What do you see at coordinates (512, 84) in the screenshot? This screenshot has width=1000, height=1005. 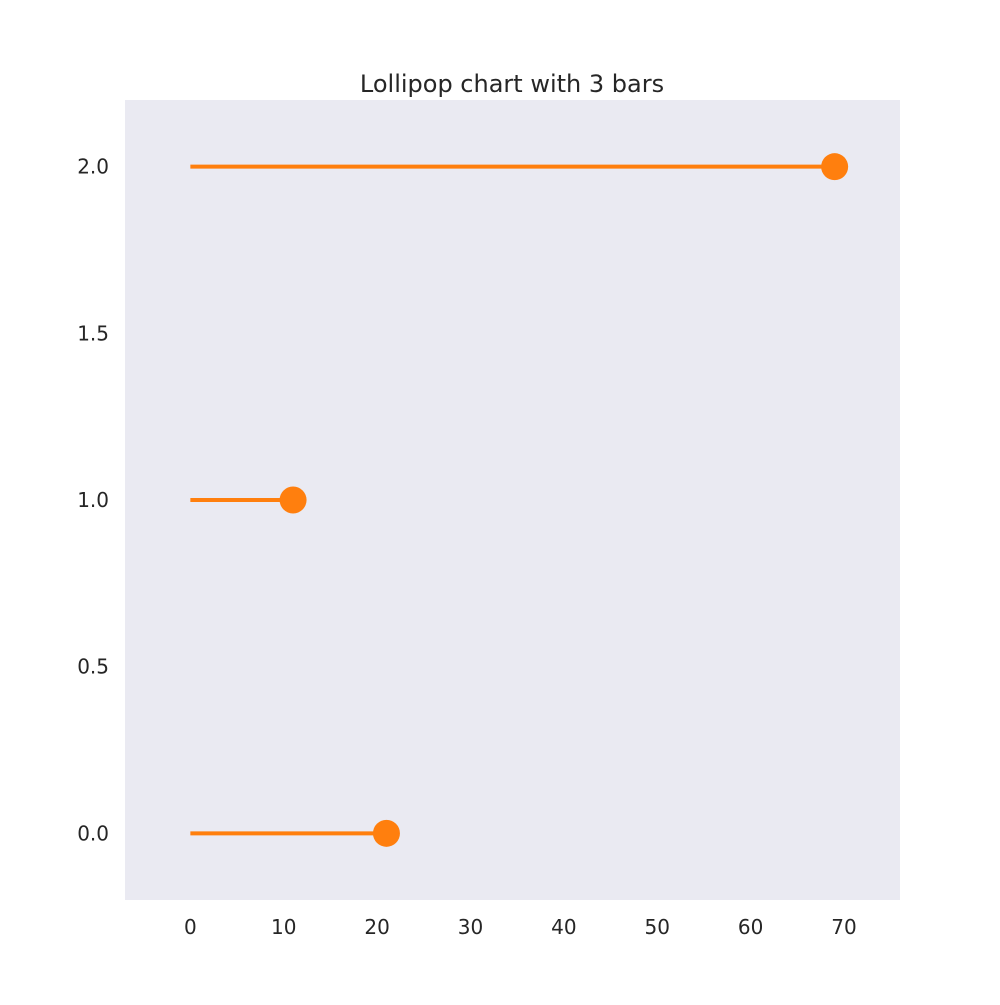 I see `chart-title: Lollipop chart with 3 bars` at bounding box center [512, 84].